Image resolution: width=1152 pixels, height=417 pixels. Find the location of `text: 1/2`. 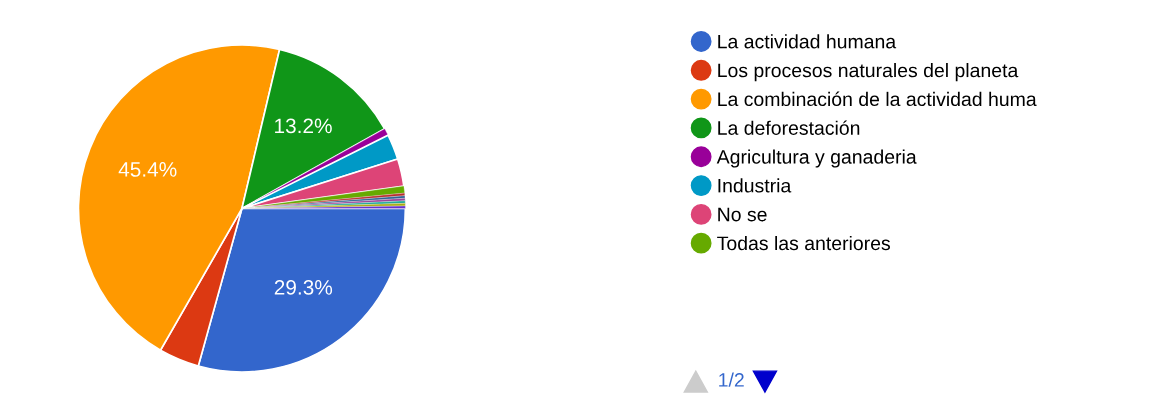

text: 1/2 is located at coordinates (731, 379).